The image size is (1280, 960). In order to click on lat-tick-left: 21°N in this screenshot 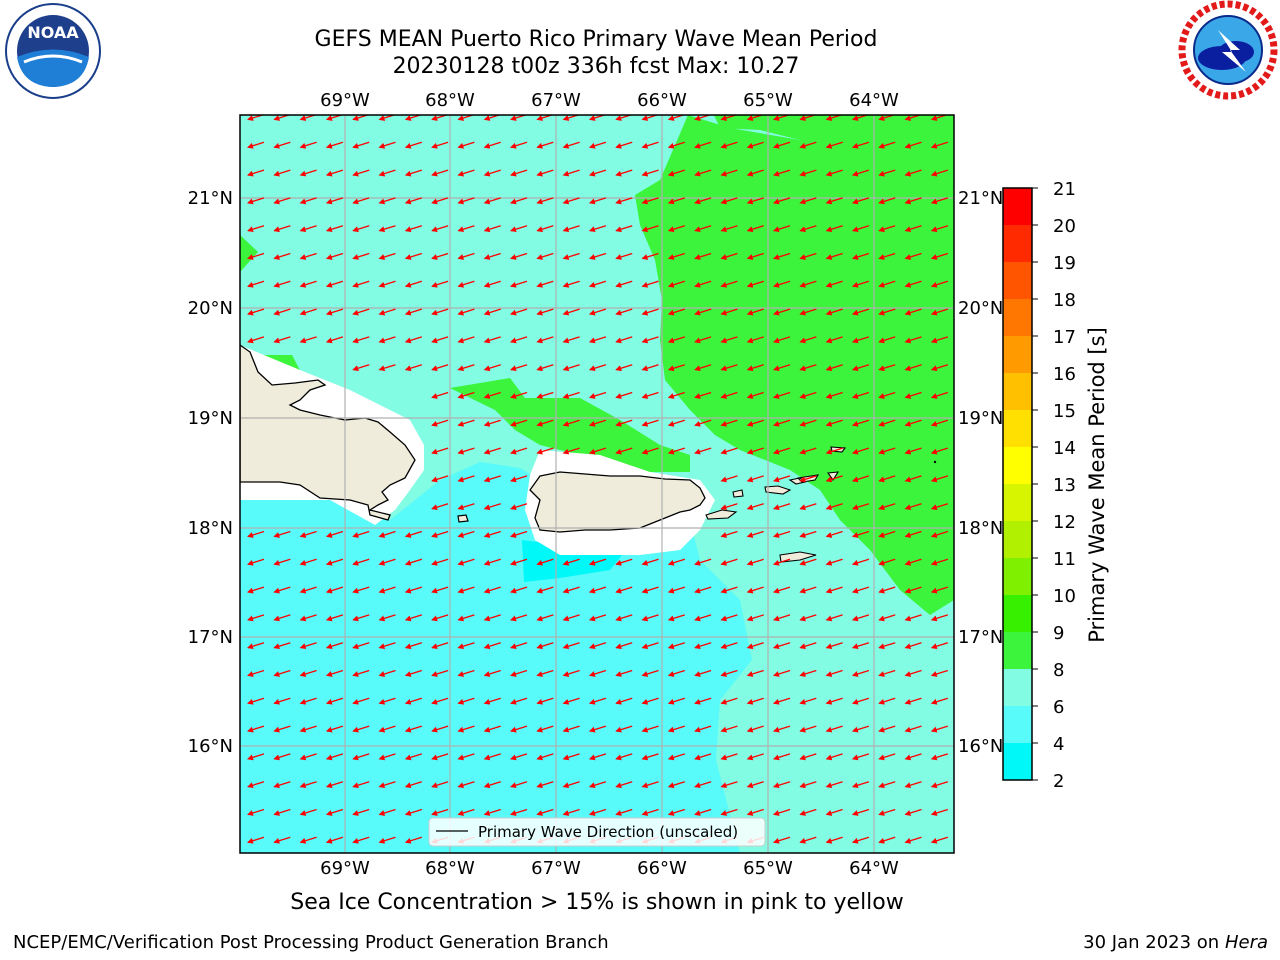, I will do `click(210, 198)`.